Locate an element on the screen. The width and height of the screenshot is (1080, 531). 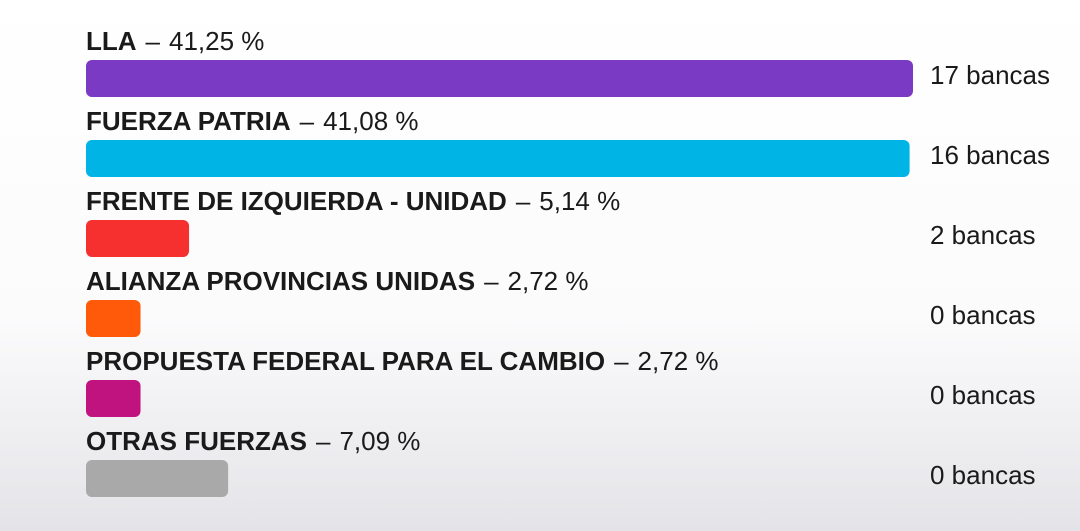
party-name: PROPUESTA FEDERAL PARA EL CAMBIO is located at coordinates (345, 361).